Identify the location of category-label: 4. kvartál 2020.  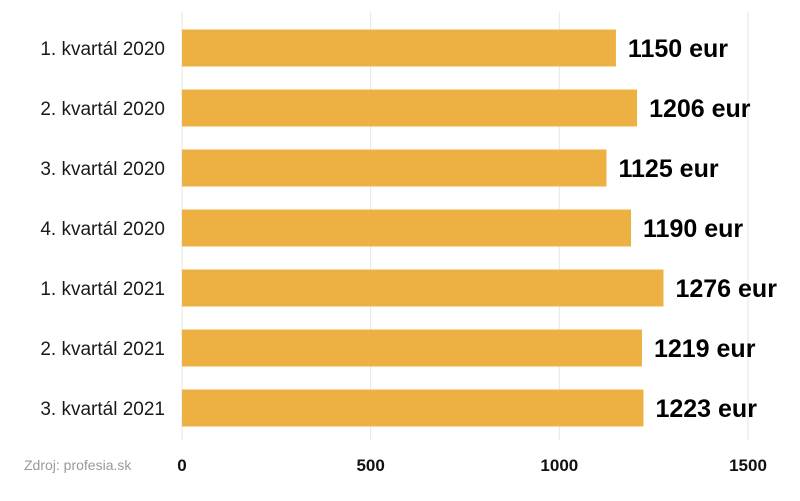
(102, 229).